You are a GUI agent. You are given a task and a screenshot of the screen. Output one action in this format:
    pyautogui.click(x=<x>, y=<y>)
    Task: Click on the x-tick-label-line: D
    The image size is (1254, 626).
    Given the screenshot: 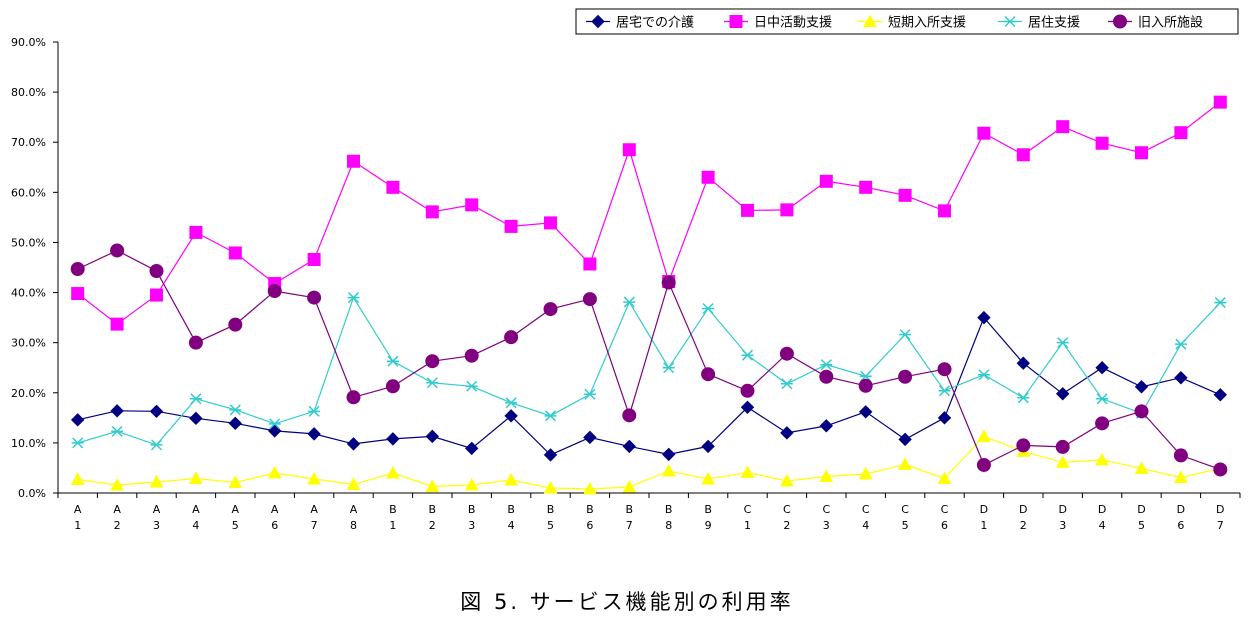 What is the action you would take?
    pyautogui.click(x=1062, y=509)
    